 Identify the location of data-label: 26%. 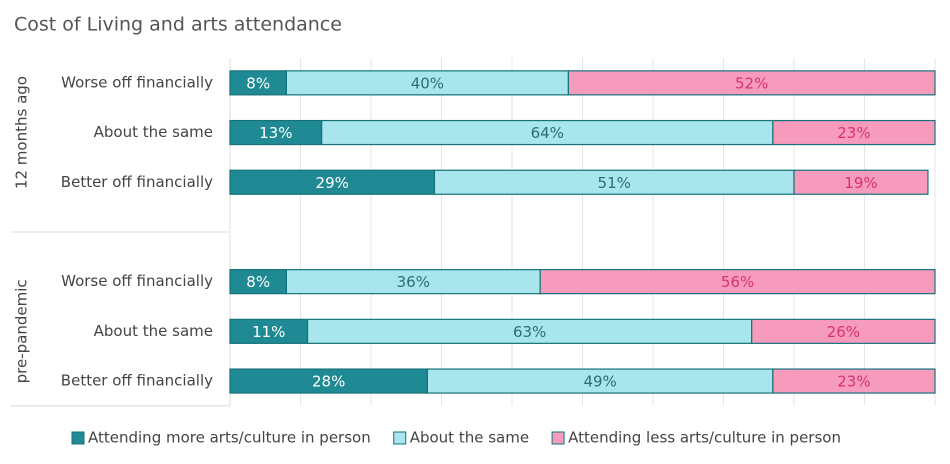
(843, 332).